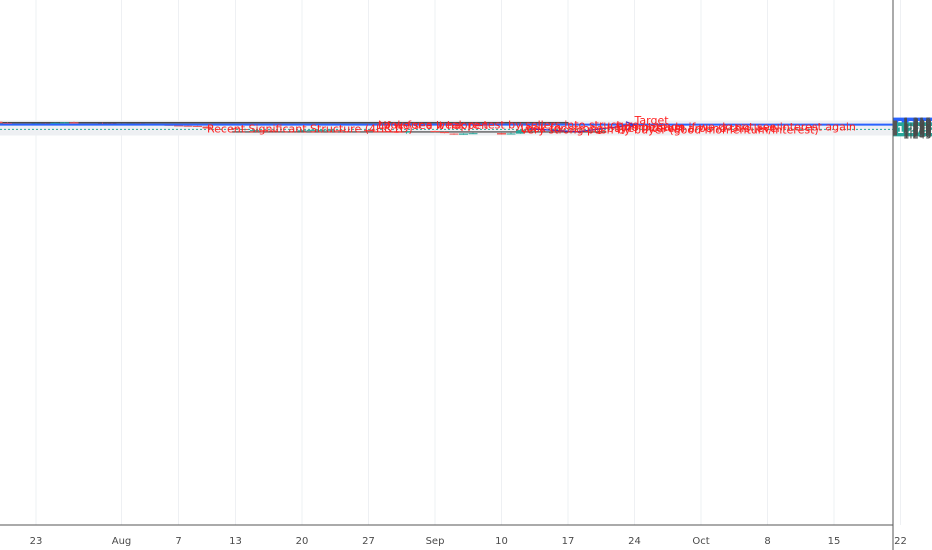 This screenshot has width=932, height=550. What do you see at coordinates (634, 541) in the screenshot?
I see `x-tick-label: 24` at bounding box center [634, 541].